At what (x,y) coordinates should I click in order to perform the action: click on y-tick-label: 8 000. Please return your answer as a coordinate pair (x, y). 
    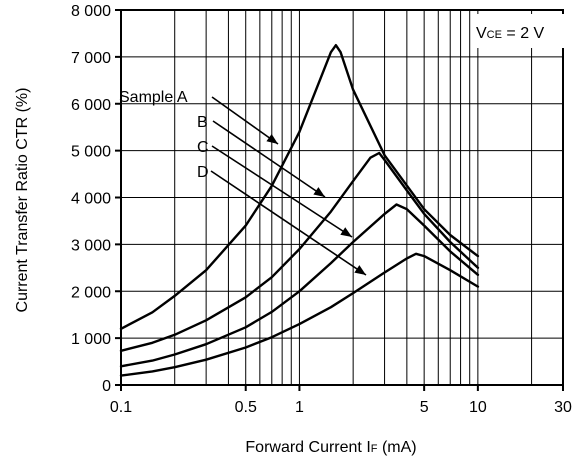
    Looking at the image, I should click on (91, 11).